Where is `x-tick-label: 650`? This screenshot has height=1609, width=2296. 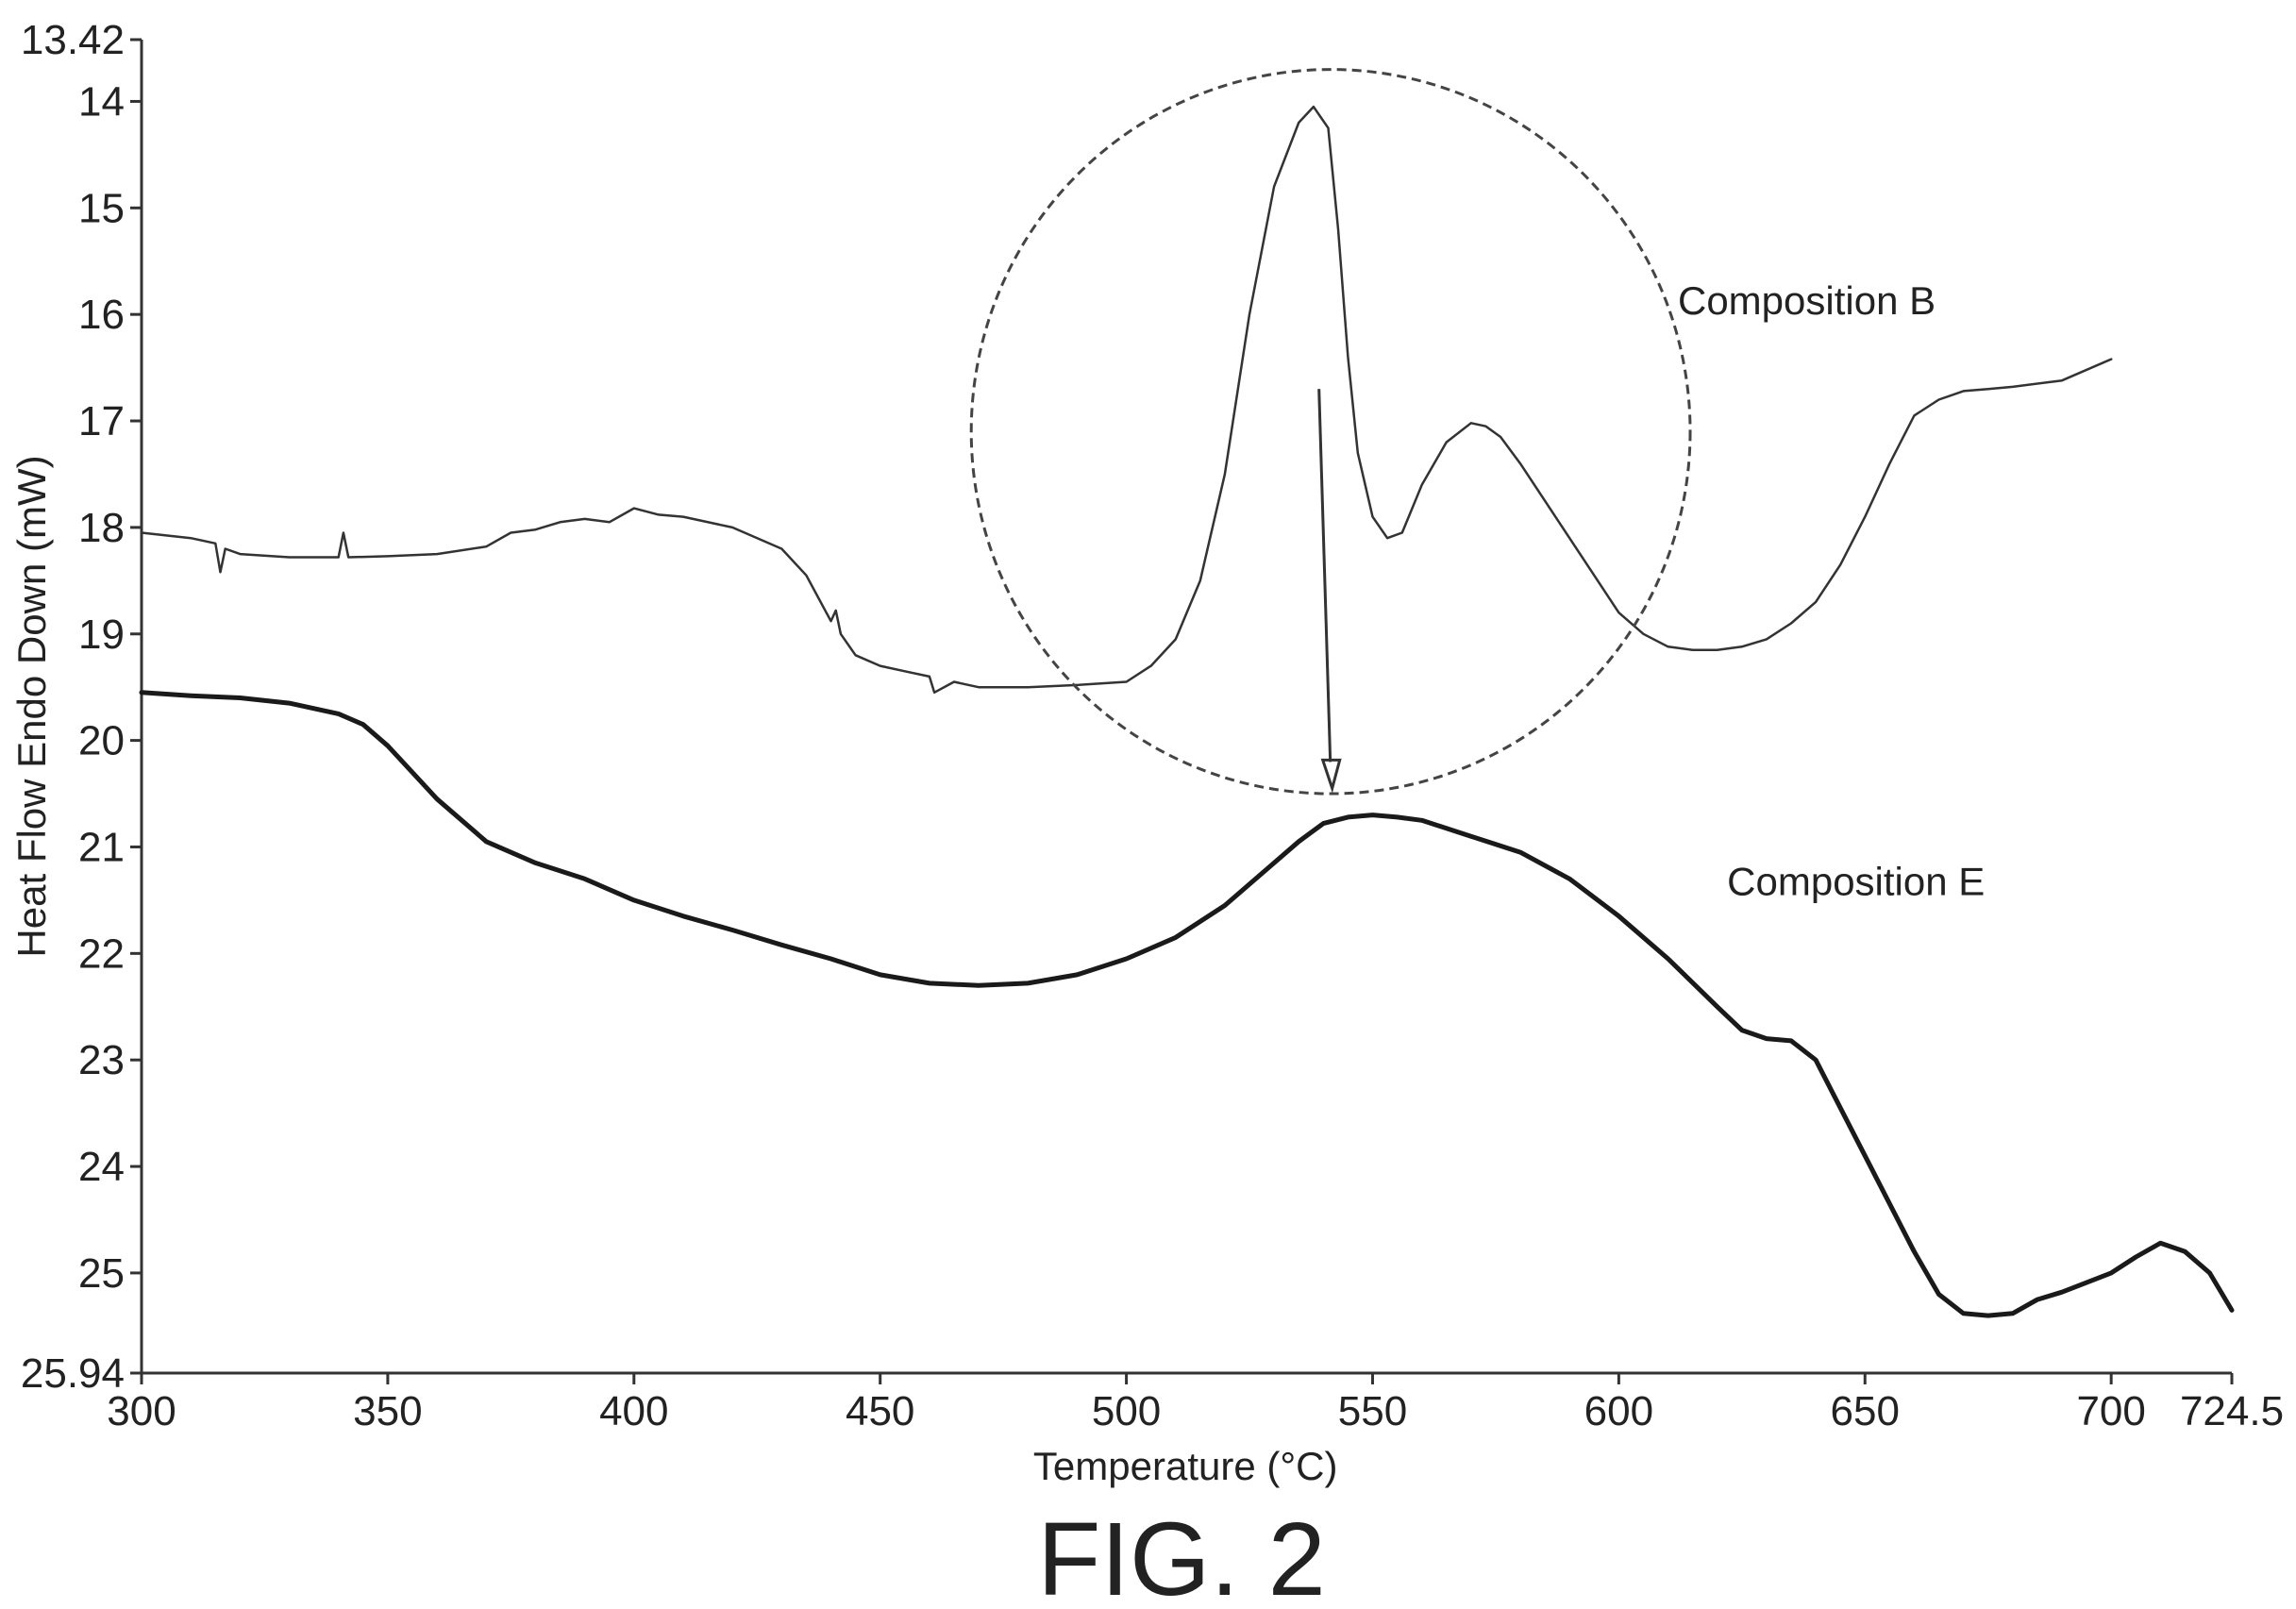 x-tick-label: 650 is located at coordinates (1865, 1411).